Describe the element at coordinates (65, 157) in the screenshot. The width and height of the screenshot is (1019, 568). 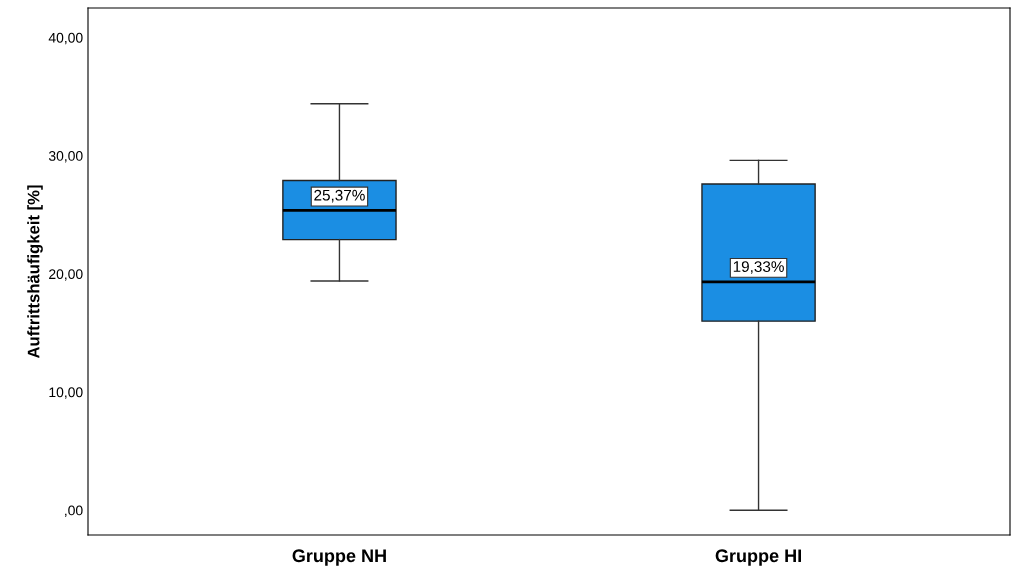
I see `y-tick-label: 30,00` at that location.